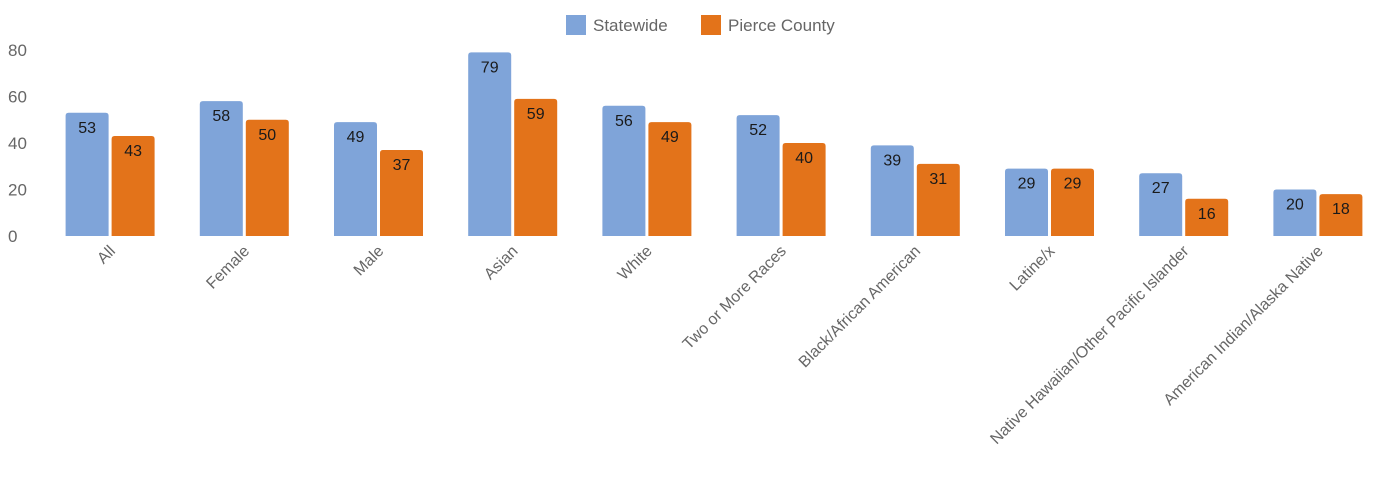 The image size is (1385, 489). I want to click on legend: Statewide Pierce County, so click(700, 25).